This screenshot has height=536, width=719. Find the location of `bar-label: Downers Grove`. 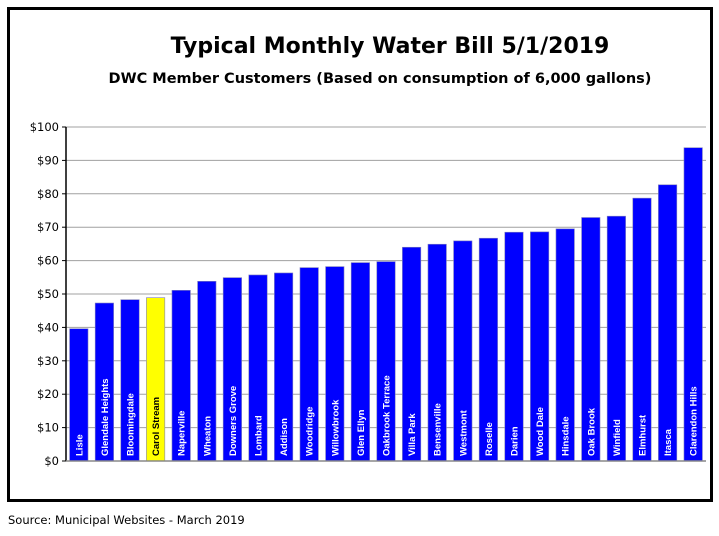

bar-label: Downers Grove is located at coordinates (233, 421).